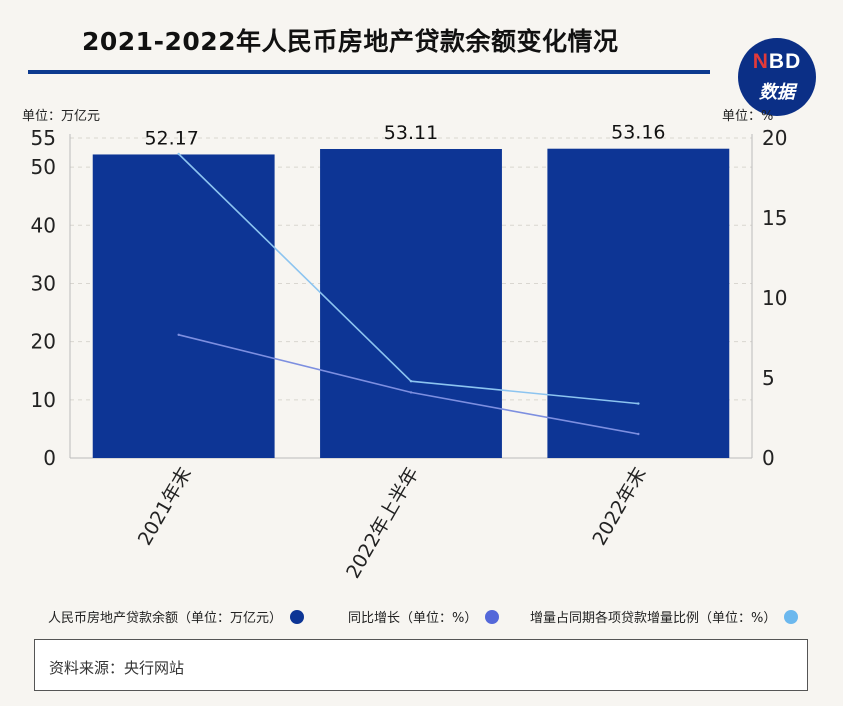  I want to click on legend-item-growth: 同比增长（单位：%）, so click(424, 616).